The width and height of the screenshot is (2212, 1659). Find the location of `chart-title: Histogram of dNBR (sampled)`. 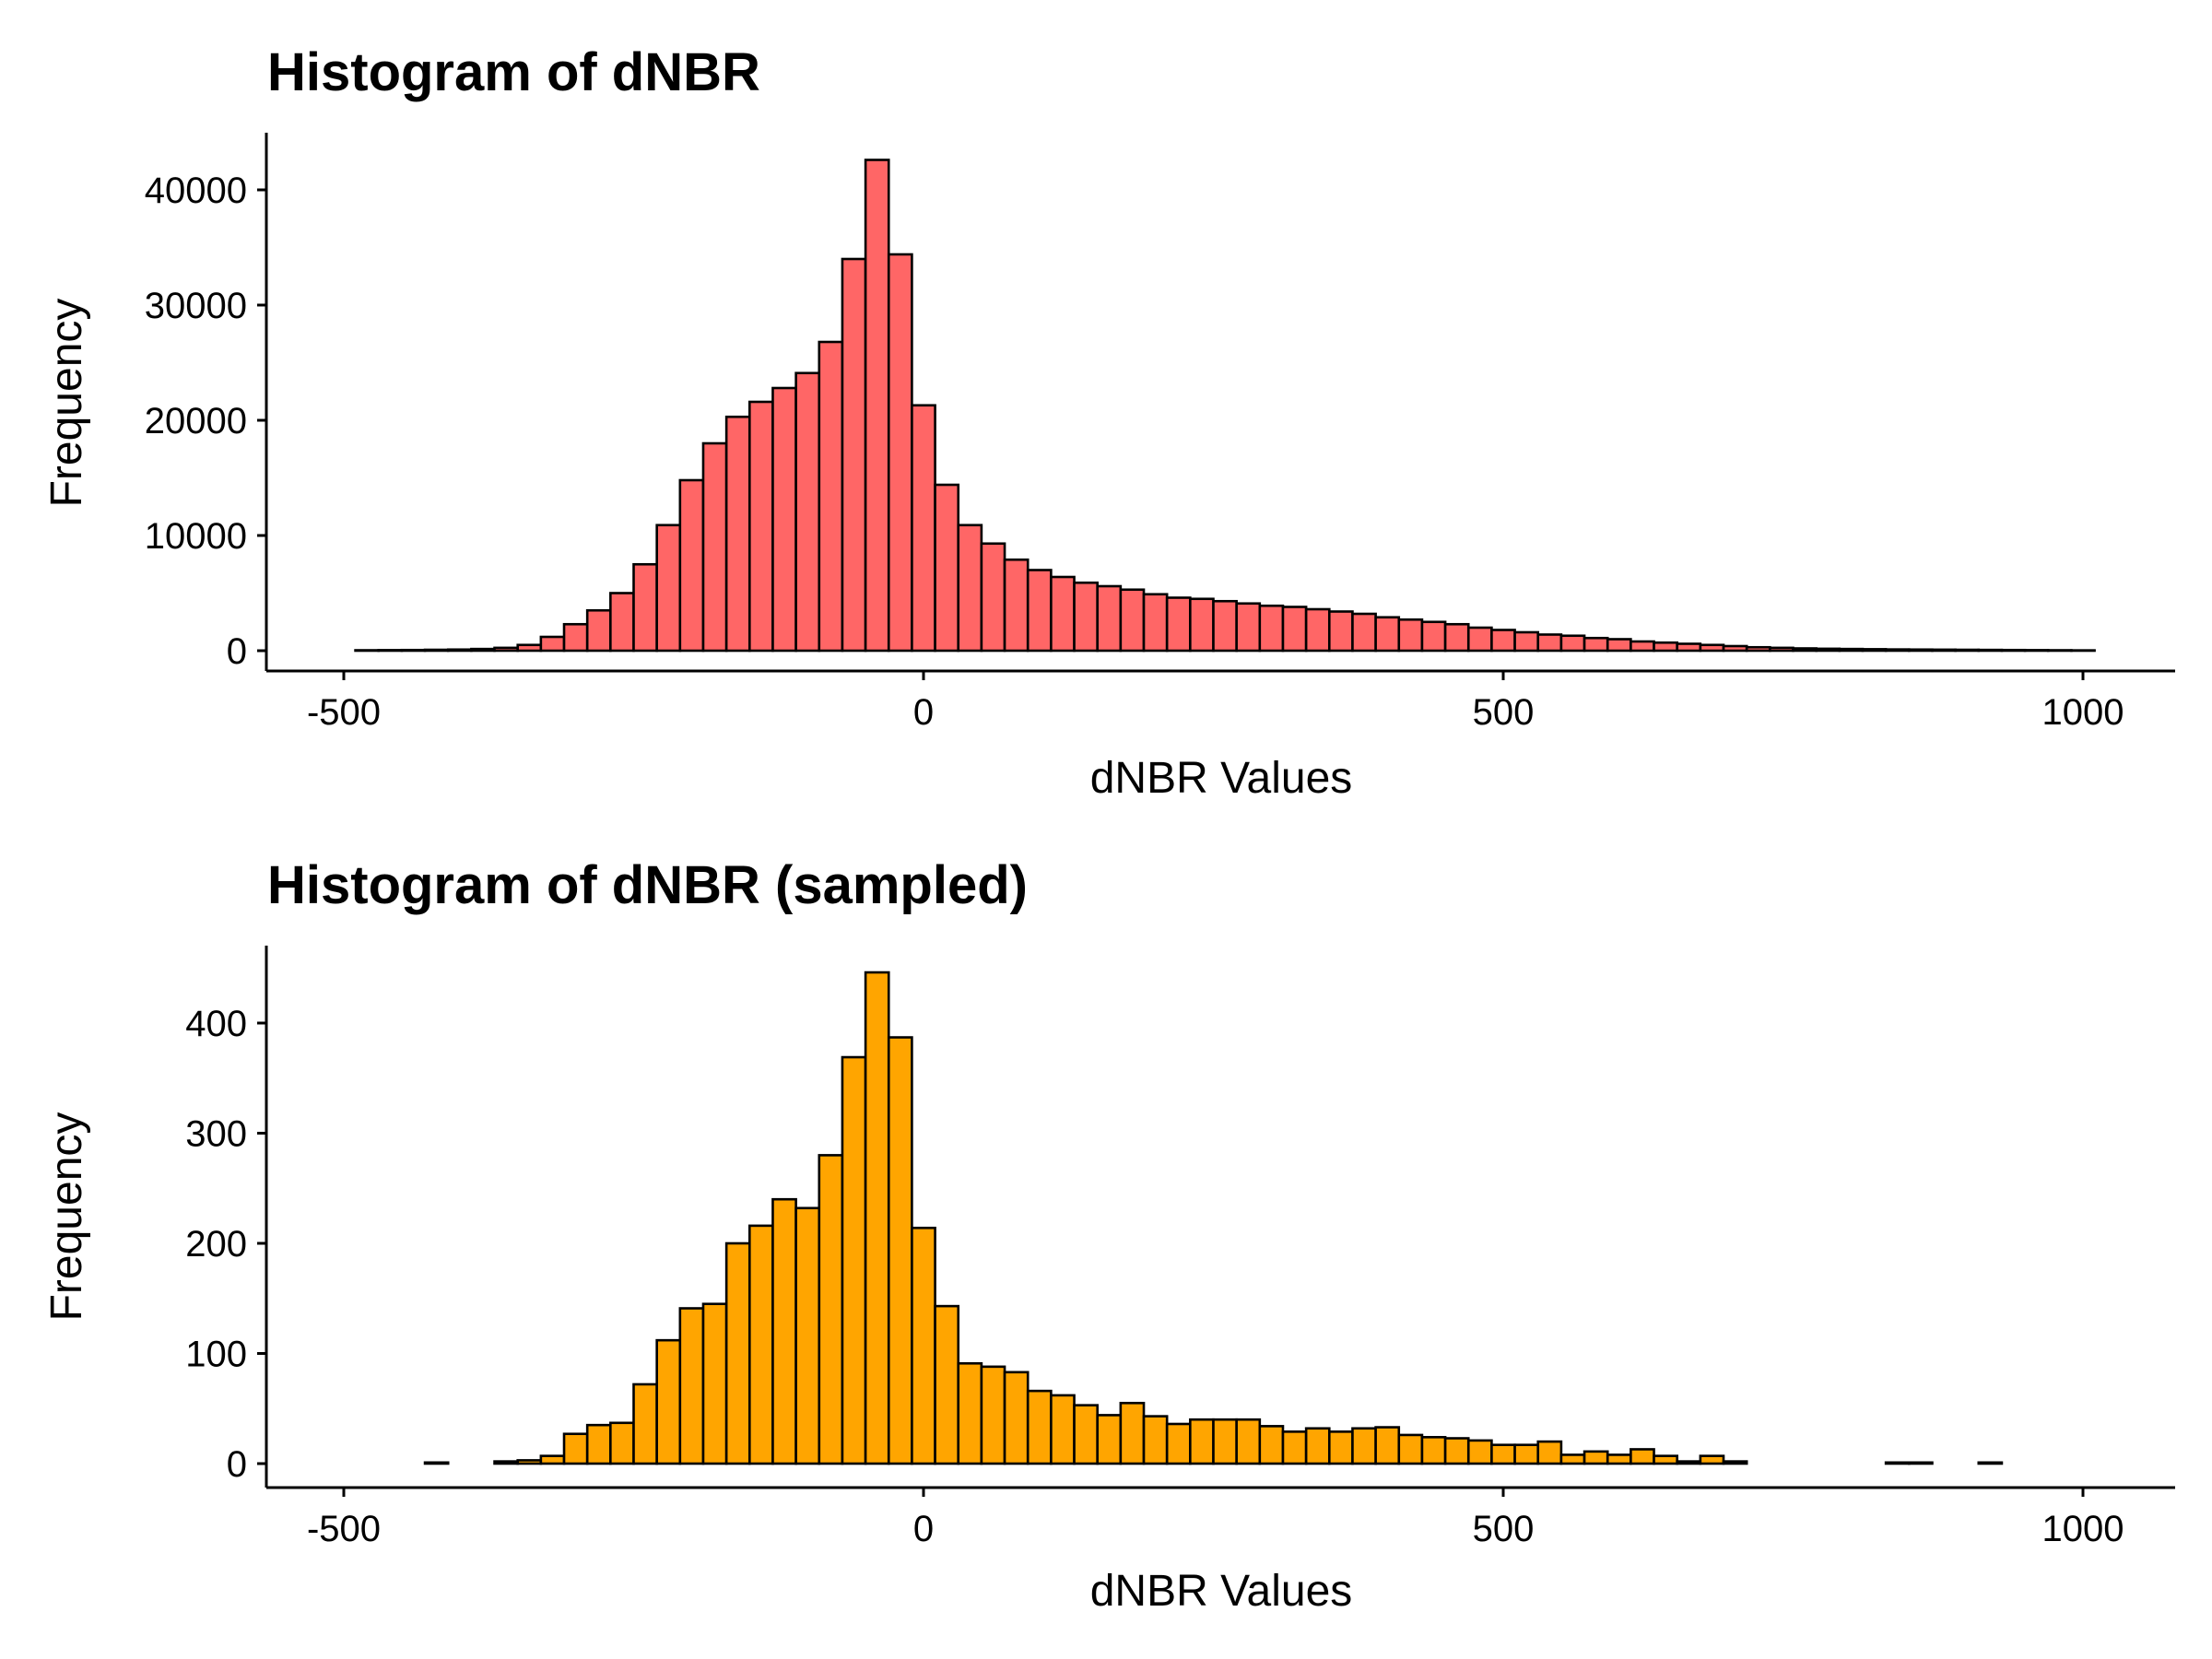

chart-title: Histogram of dNBR (sampled) is located at coordinates (647, 885).